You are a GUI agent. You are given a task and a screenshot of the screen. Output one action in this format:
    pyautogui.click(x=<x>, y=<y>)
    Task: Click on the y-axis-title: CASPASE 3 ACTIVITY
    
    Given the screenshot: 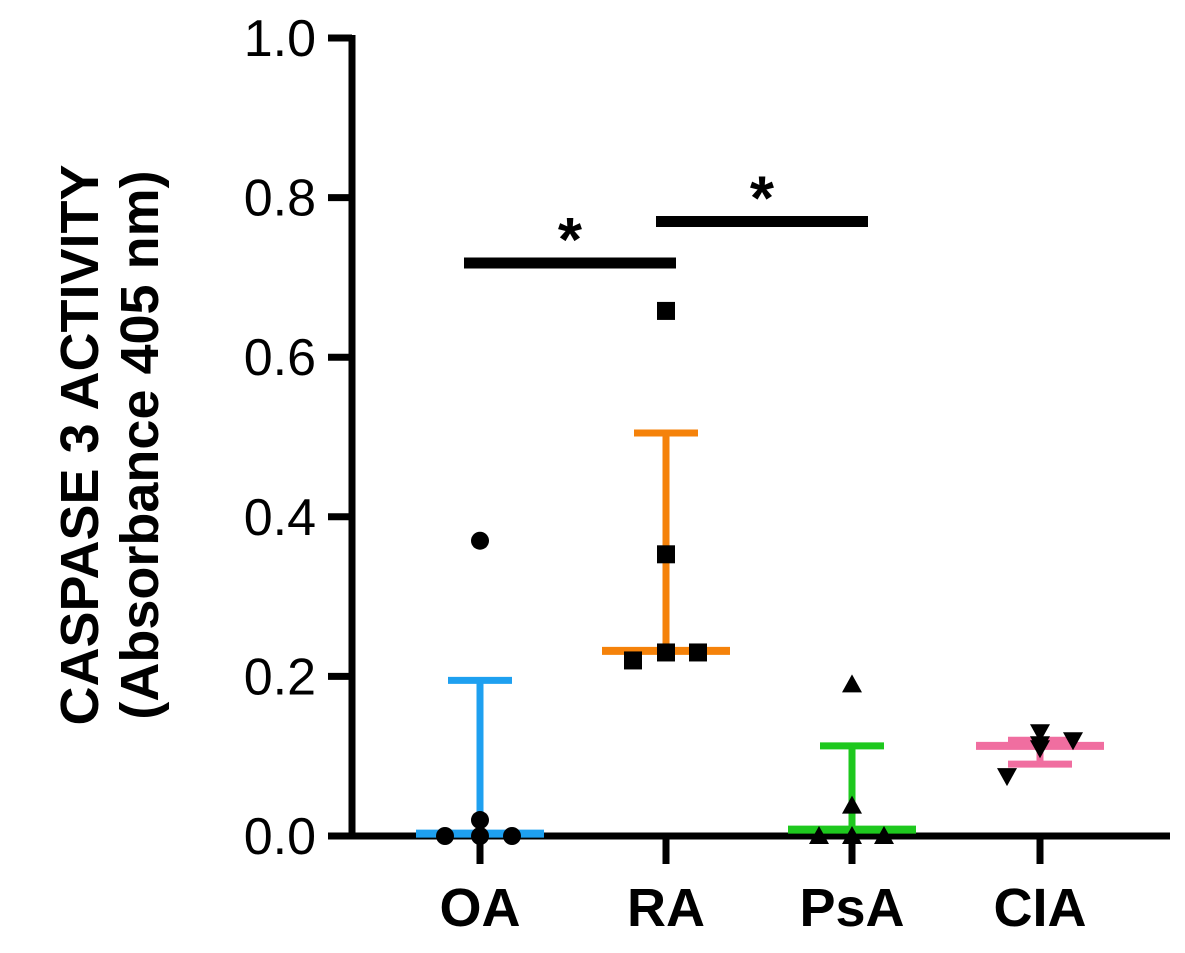 What is the action you would take?
    pyautogui.click(x=80, y=444)
    